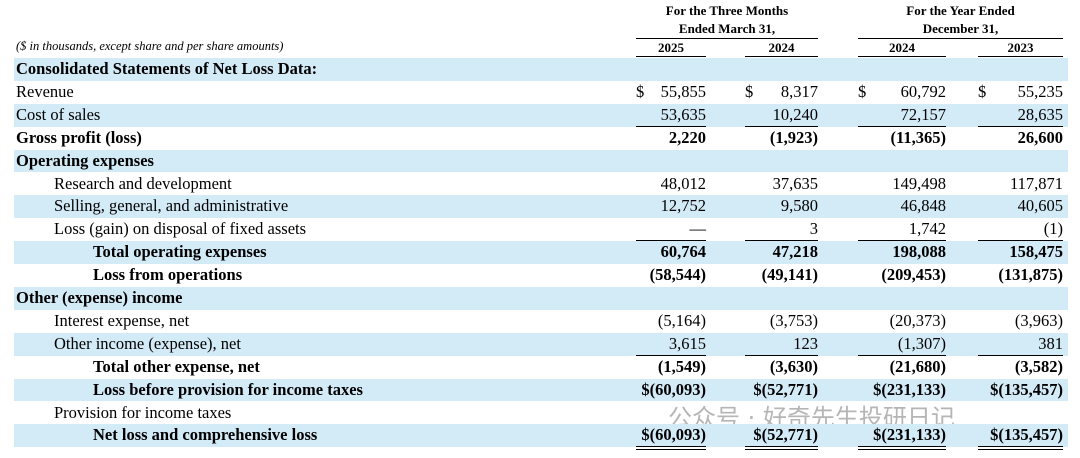 This screenshot has width=1080, height=458. Describe the element at coordinates (171, 206) in the screenshot. I see `row-label: Selling, general, and administrative` at that location.